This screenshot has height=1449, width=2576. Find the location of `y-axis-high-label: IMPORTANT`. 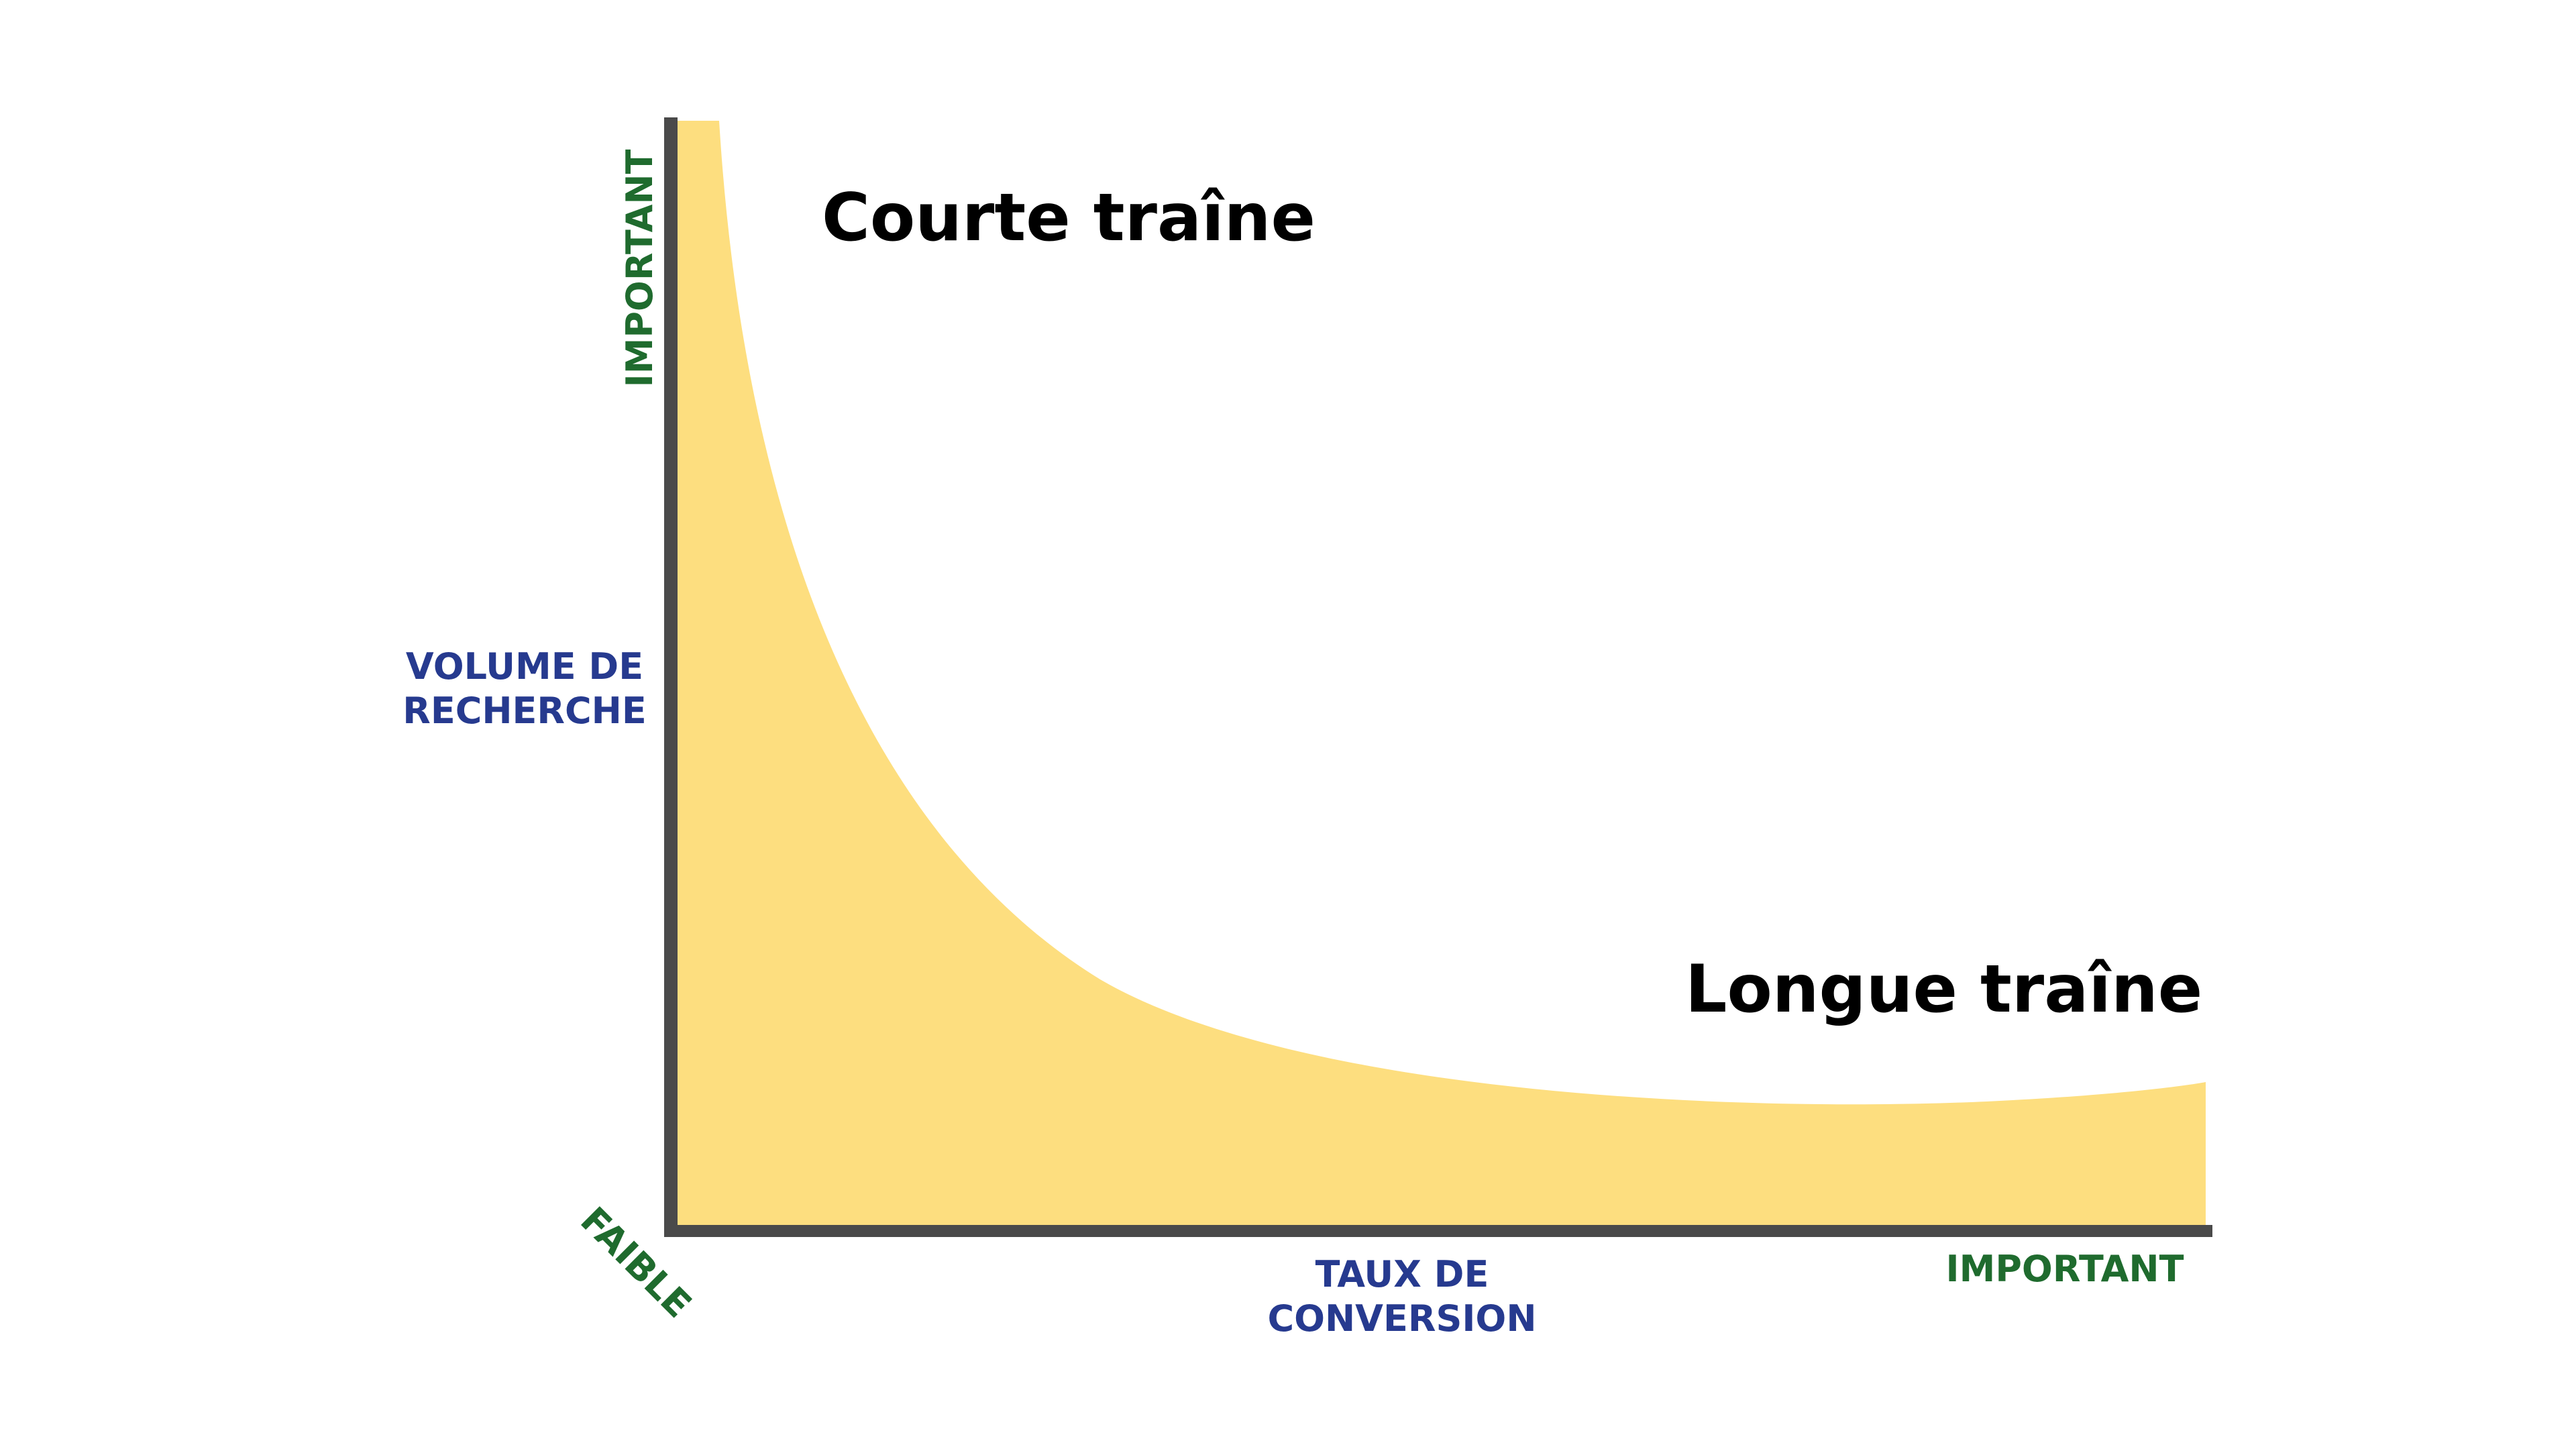

y-axis-high-label: IMPORTANT is located at coordinates (640, 268).